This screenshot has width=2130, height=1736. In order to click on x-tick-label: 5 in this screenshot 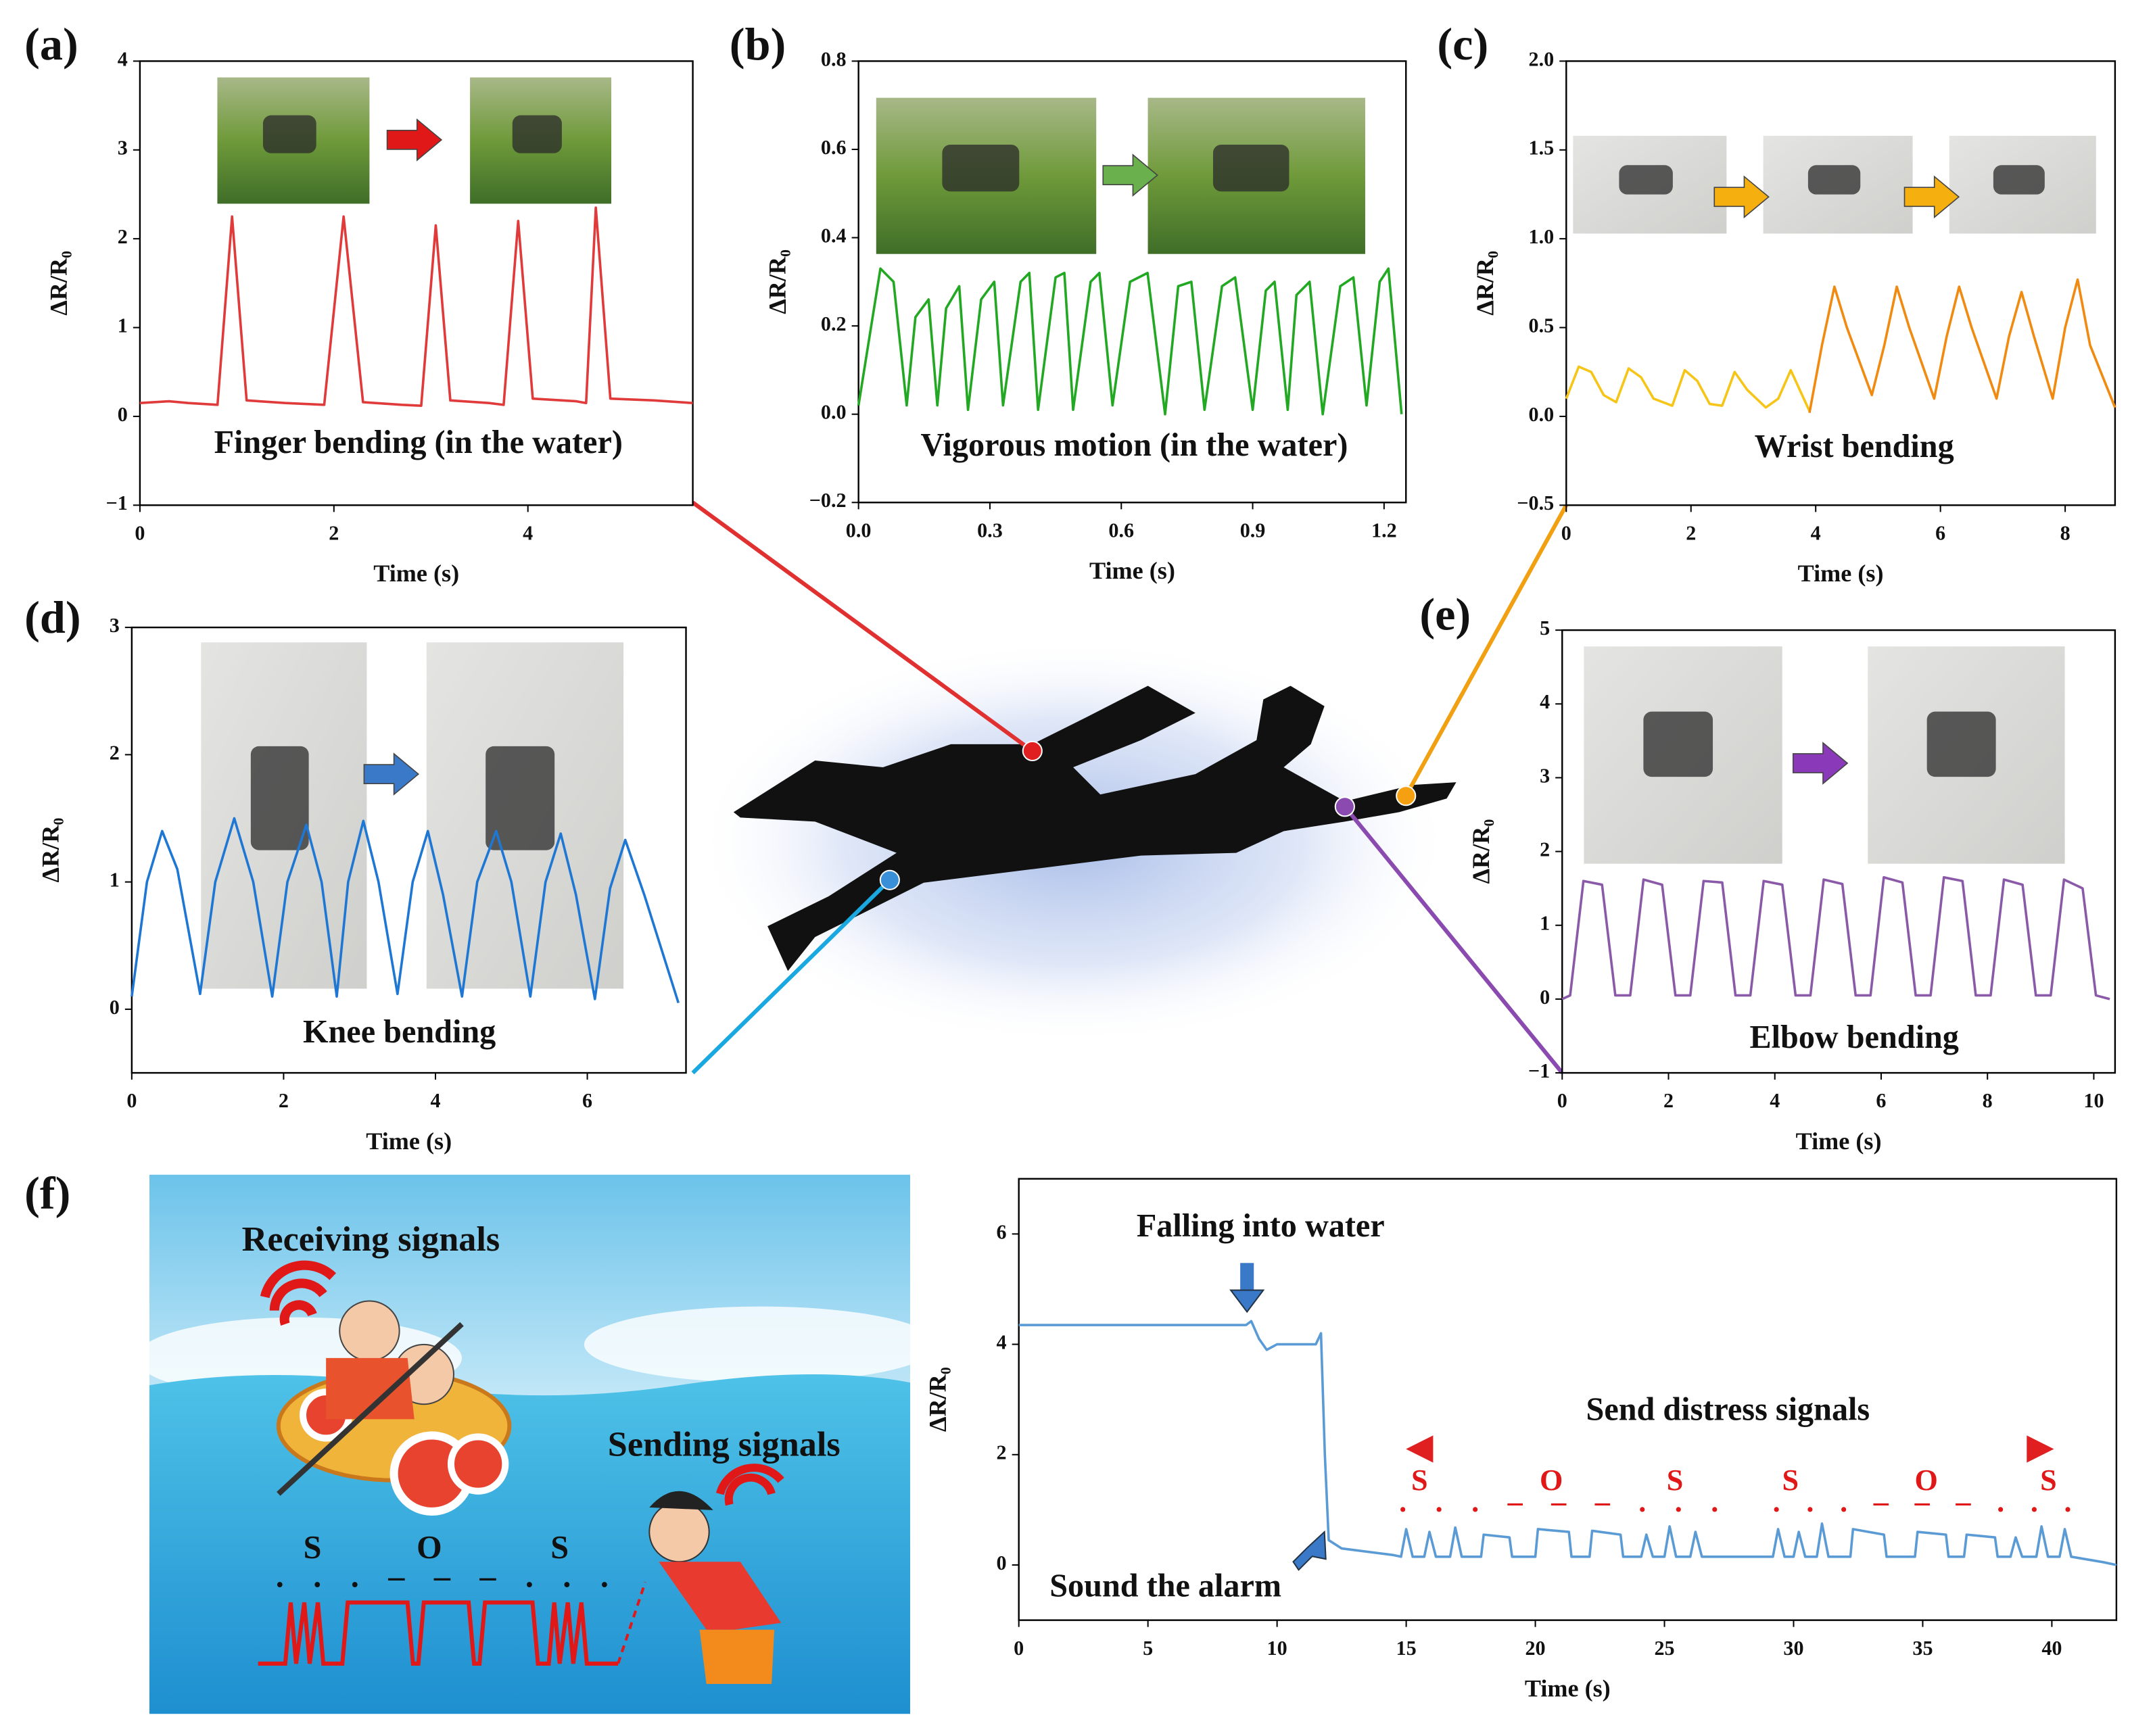, I will do `click(1148, 1648)`.